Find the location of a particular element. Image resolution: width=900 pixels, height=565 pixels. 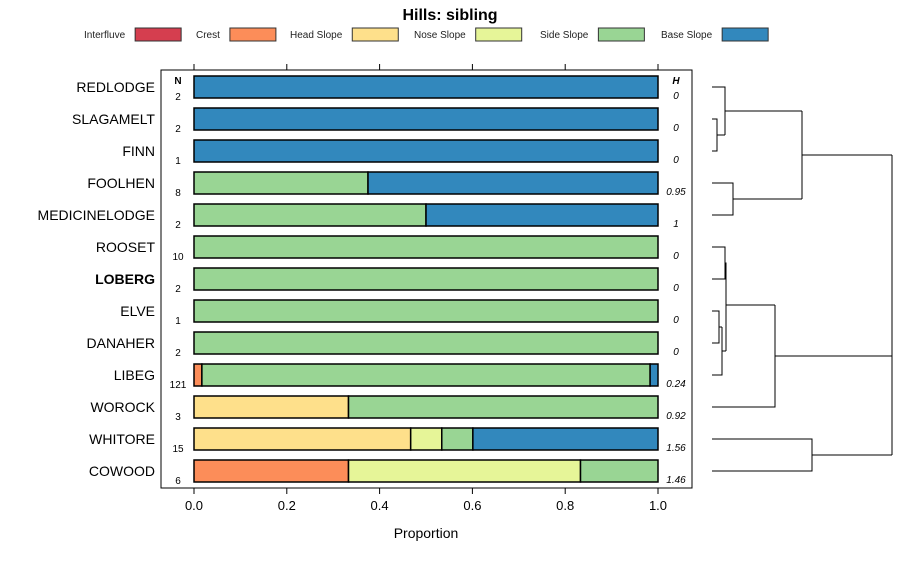

n-value: 6 is located at coordinates (178, 481).